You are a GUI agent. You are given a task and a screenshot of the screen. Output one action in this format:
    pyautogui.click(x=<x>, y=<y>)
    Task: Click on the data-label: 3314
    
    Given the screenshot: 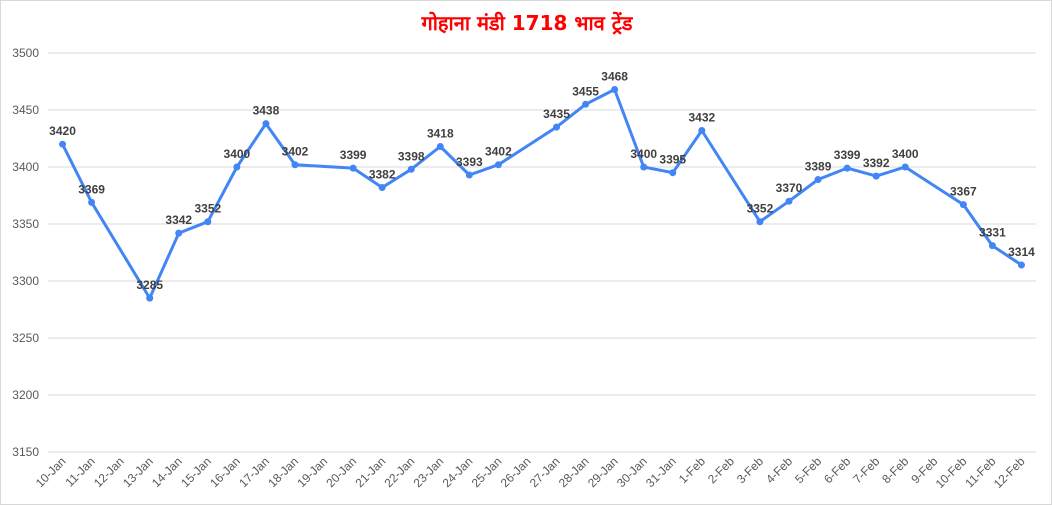 What is the action you would take?
    pyautogui.click(x=1021, y=252)
    